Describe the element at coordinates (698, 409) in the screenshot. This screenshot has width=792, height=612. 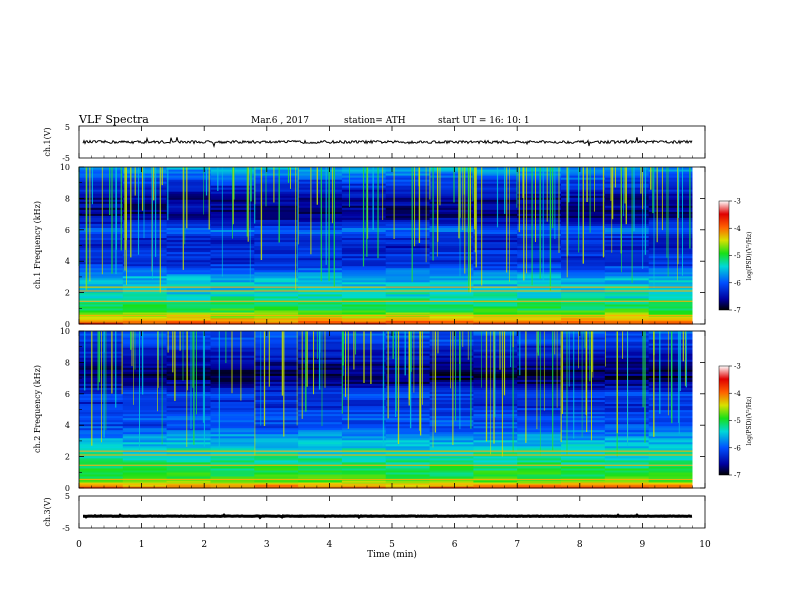
I see `no-data-region` at that location.